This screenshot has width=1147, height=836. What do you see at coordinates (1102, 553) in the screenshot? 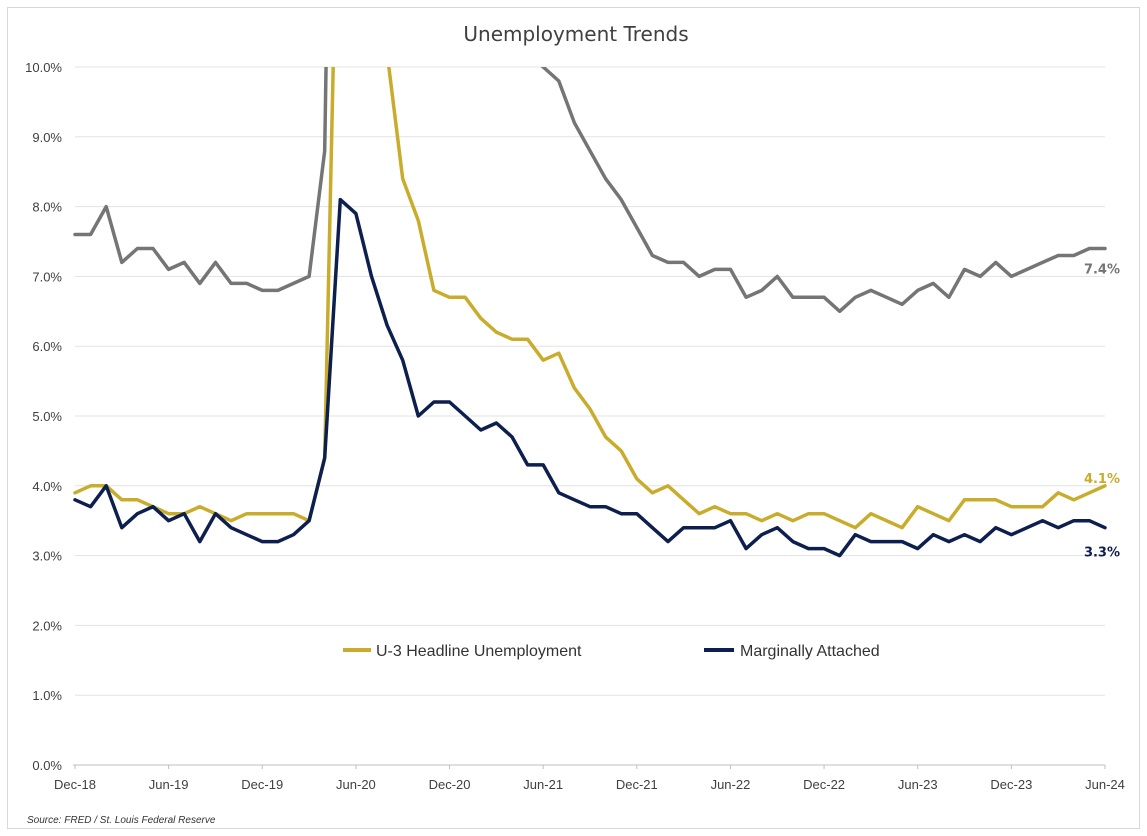
I see `marginally-attached-end-label: 3.3%` at bounding box center [1102, 553].